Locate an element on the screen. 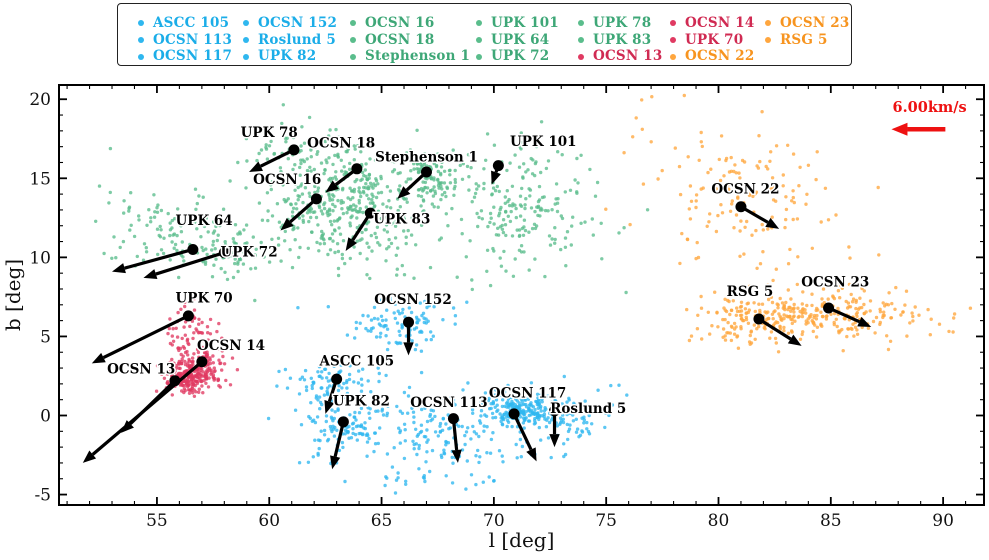 The image size is (989, 560). annotation-ocsn-13: OCSN 13 is located at coordinates (143, 396).